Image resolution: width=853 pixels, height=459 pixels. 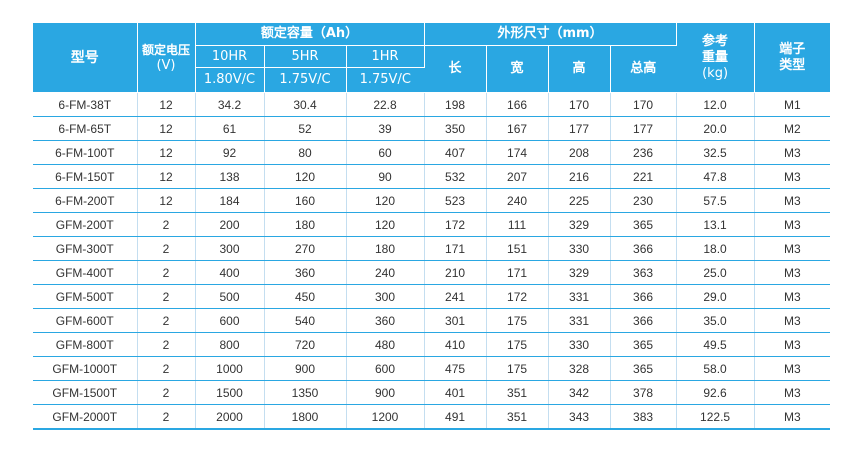 I want to click on header-rate-10hr: 10HR, so click(x=230, y=56).